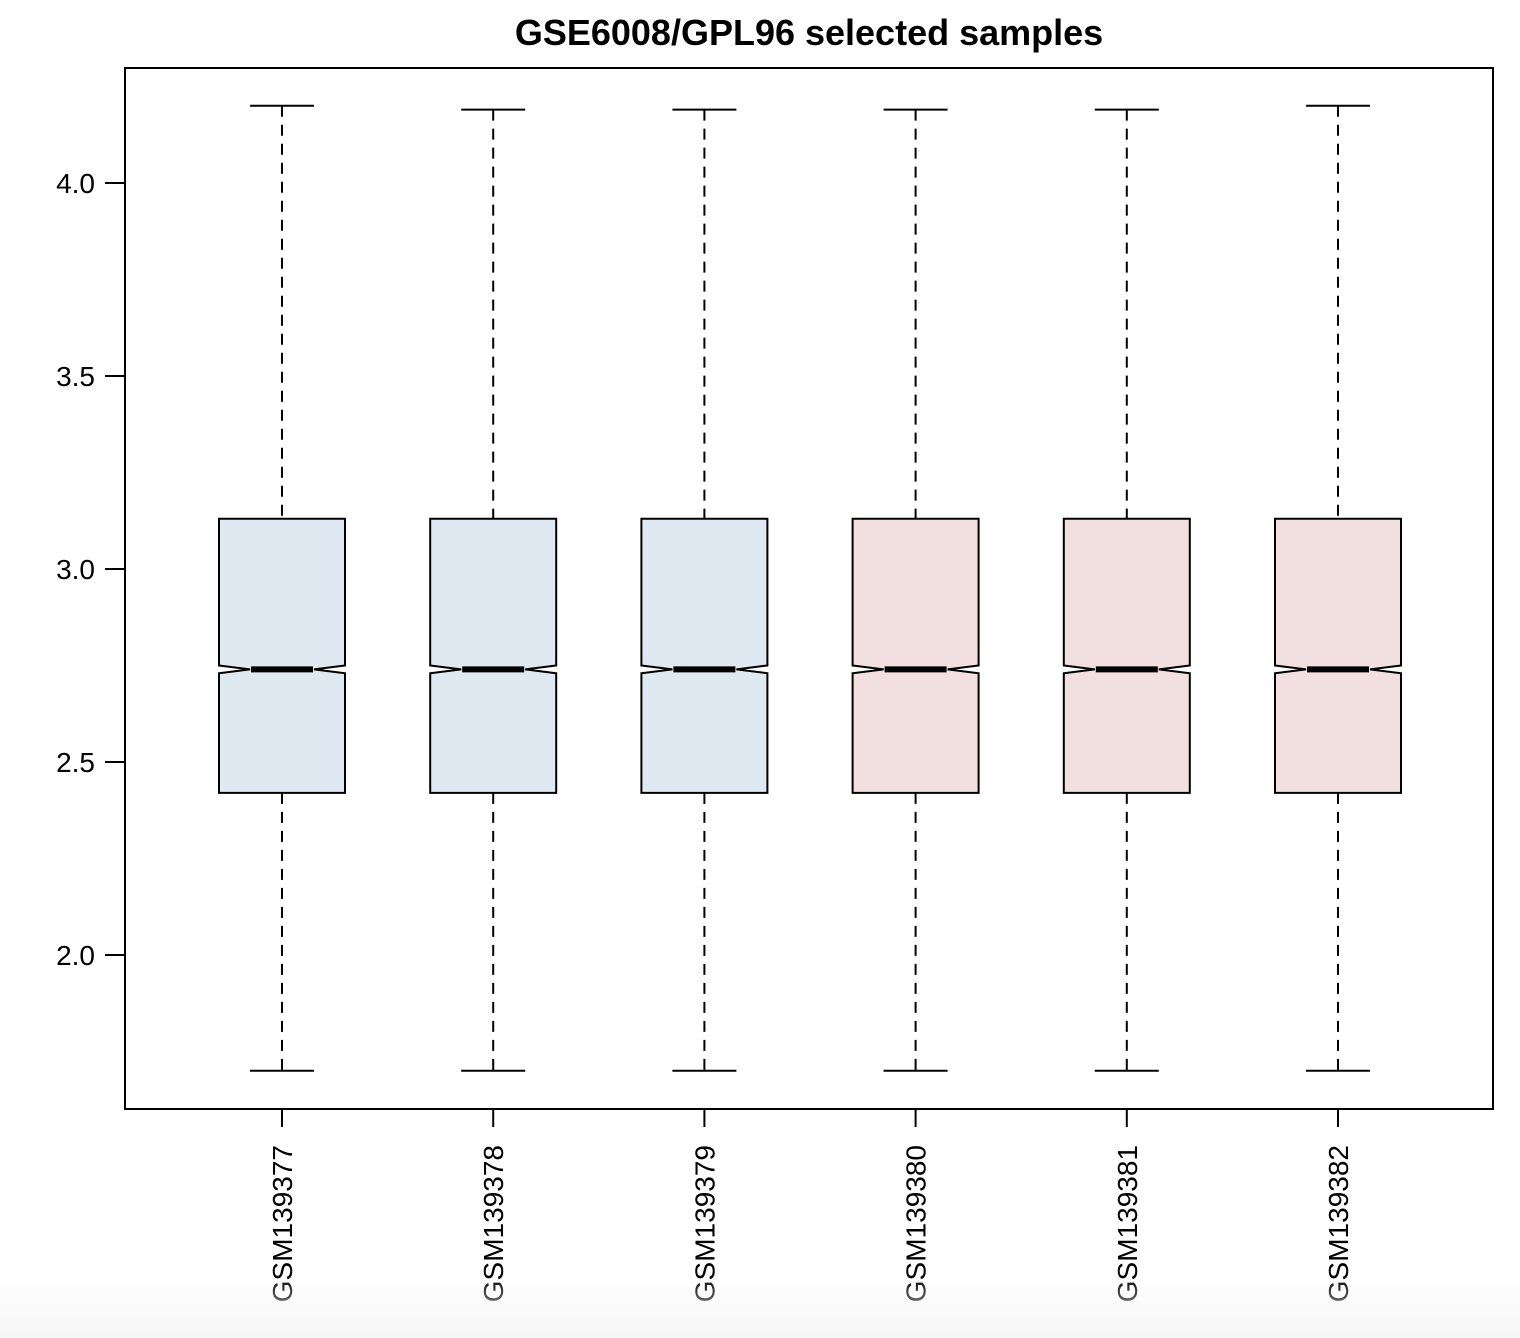  I want to click on y-axis: 2.0 2.5 3.0 3.5 4.0, so click(90, 569).